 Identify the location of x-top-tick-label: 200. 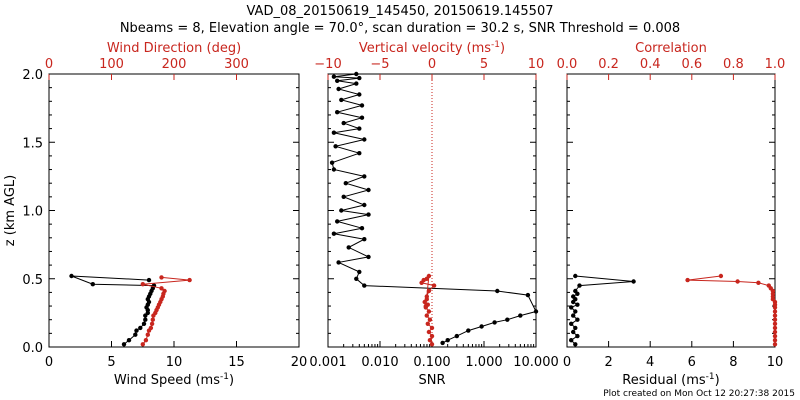
(174, 64).